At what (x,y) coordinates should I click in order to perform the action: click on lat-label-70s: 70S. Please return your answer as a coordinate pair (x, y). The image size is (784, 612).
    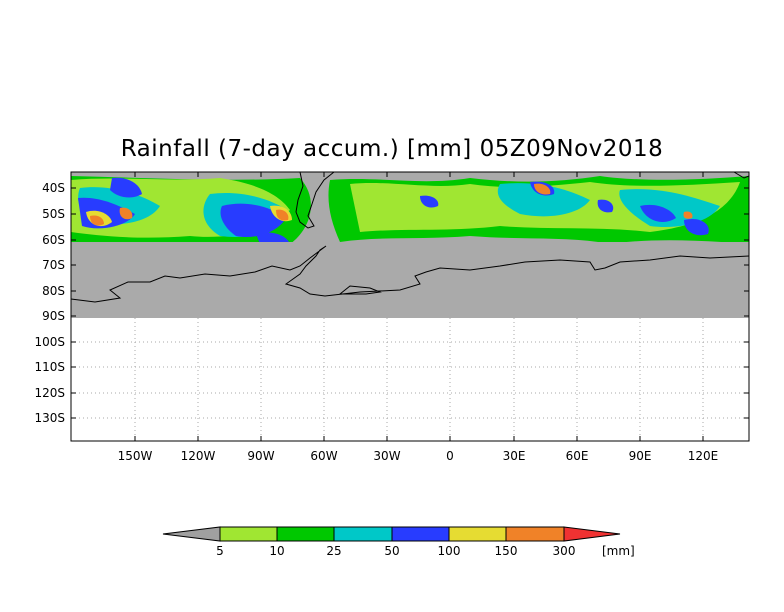
    Looking at the image, I should click on (53, 265).